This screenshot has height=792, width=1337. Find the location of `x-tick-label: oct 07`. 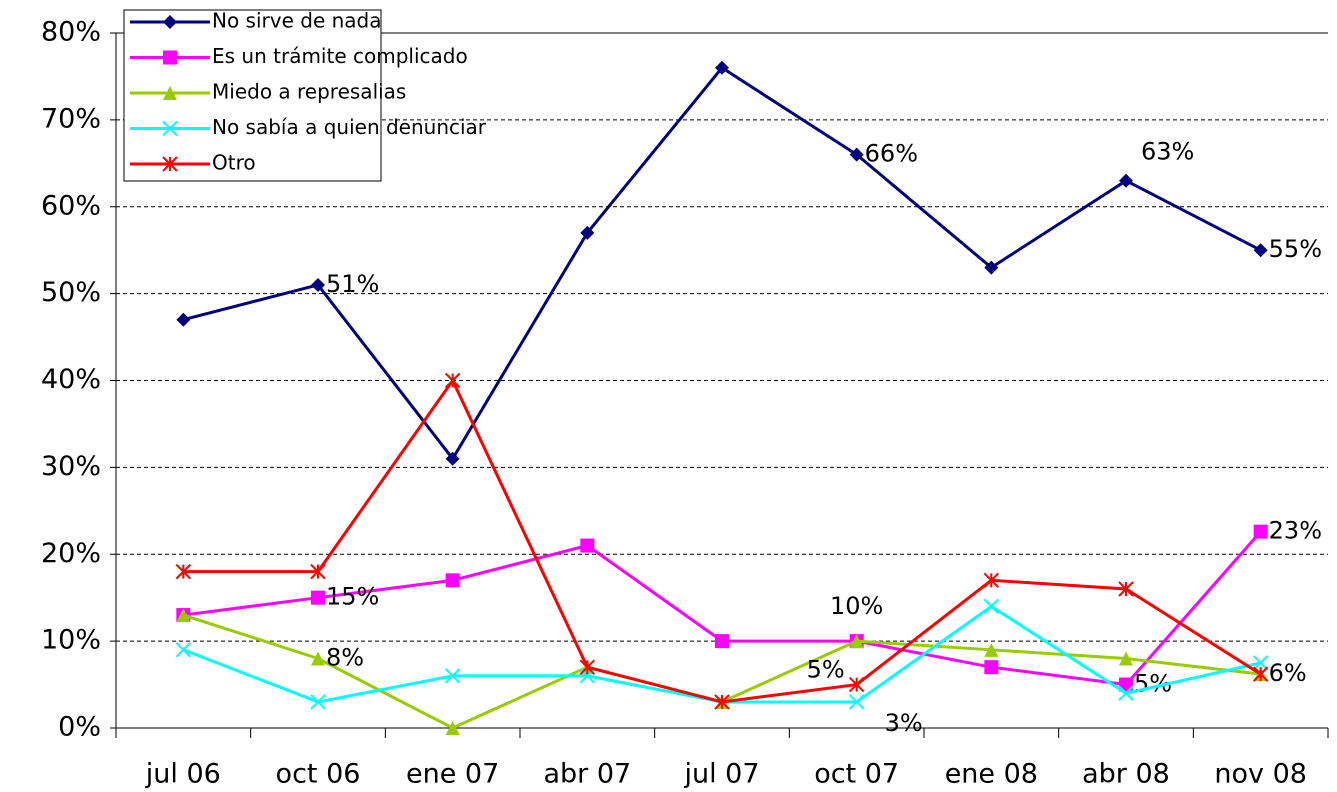

x-tick-label: oct 07 is located at coordinates (856, 774).